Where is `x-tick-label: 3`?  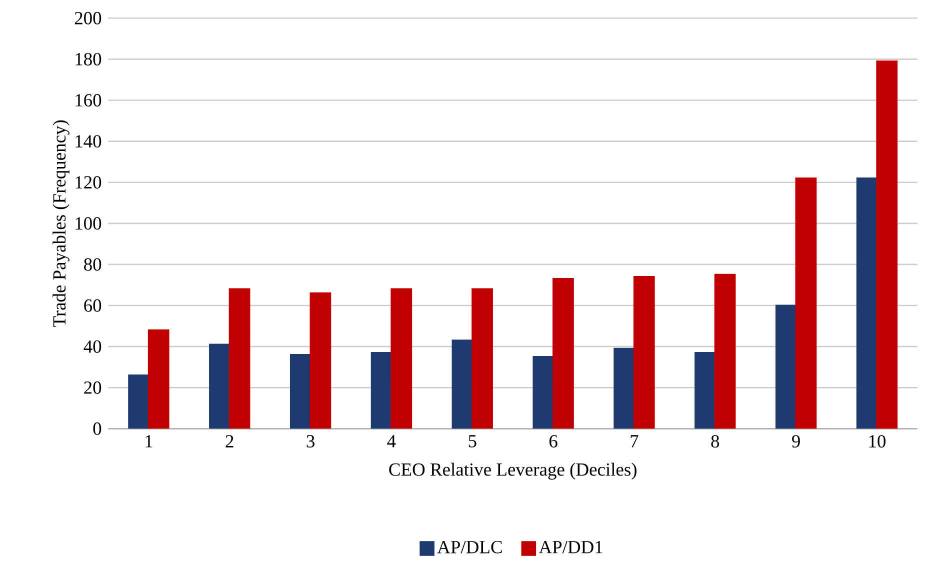
x-tick-label: 3 is located at coordinates (310, 441).